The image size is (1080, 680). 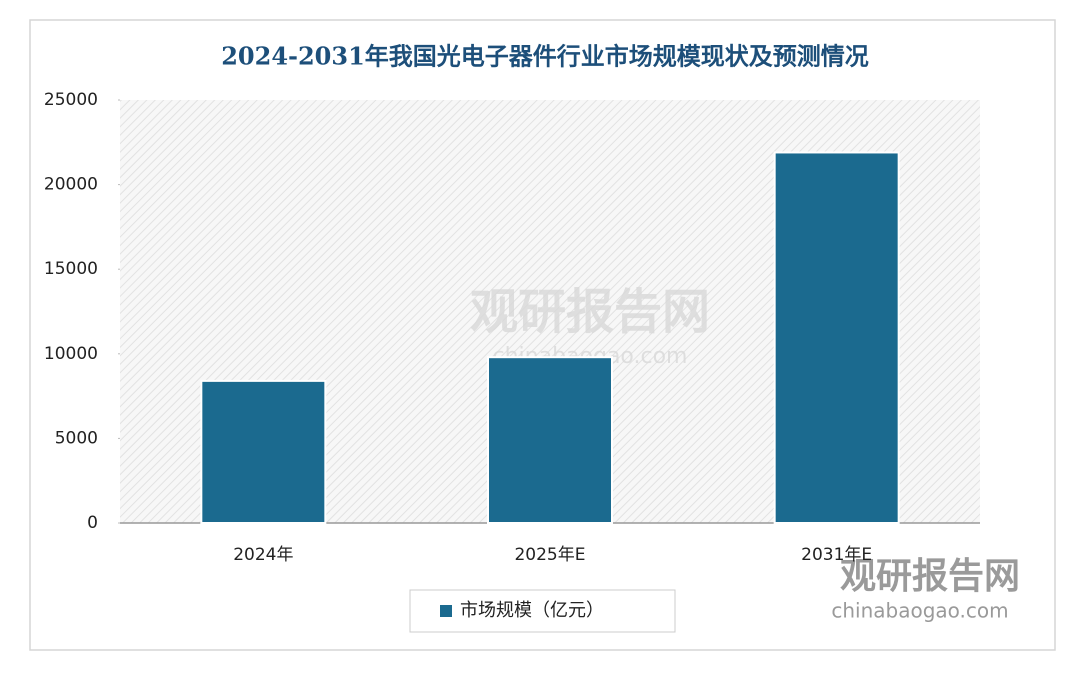 What do you see at coordinates (919, 611) in the screenshot?
I see `watermark: chinabaogao.com` at bounding box center [919, 611].